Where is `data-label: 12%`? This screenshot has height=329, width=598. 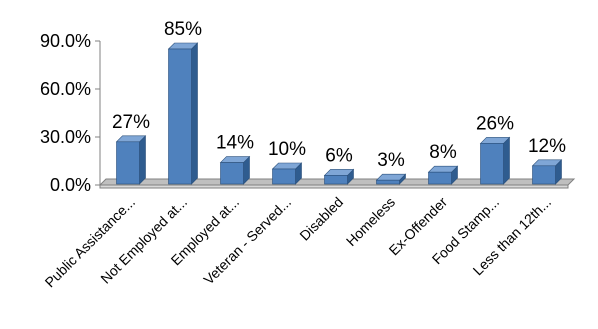 data-label: 12% is located at coordinates (547, 146).